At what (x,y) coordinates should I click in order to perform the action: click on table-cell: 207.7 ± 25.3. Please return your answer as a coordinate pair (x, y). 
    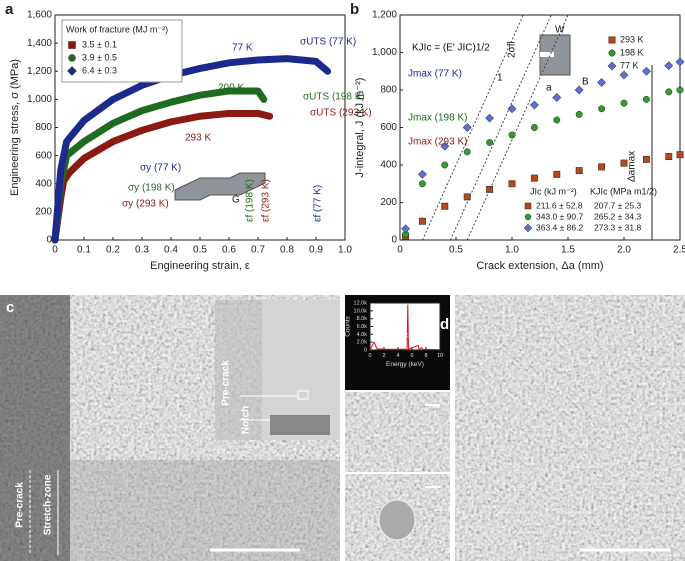
    Looking at the image, I should click on (617, 205).